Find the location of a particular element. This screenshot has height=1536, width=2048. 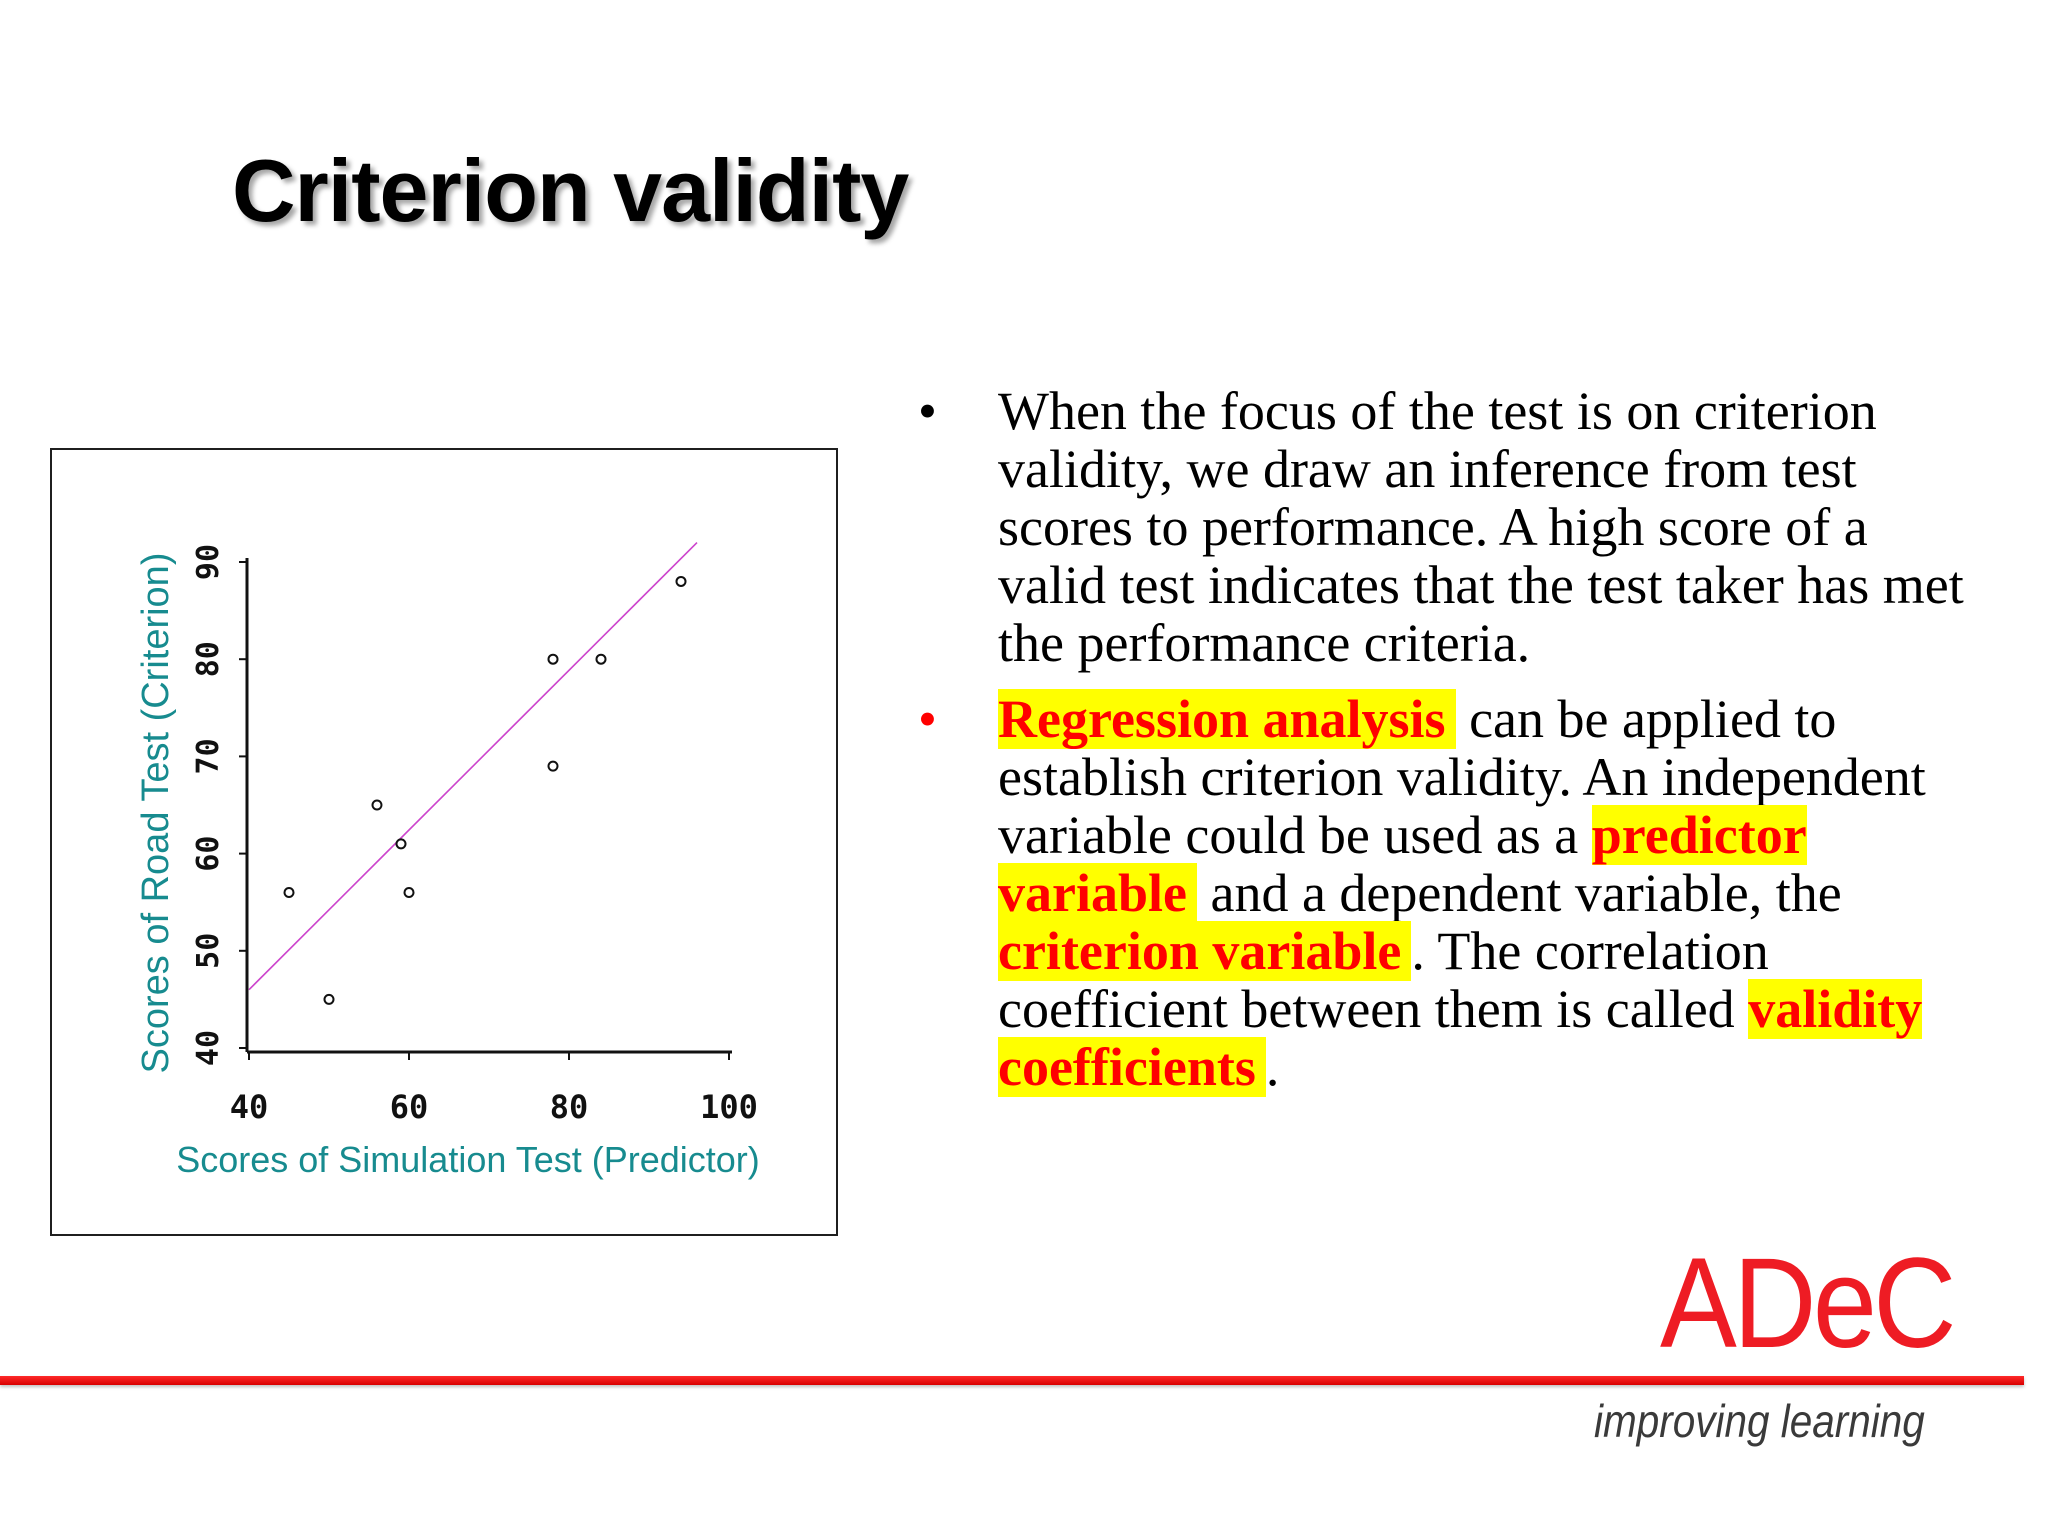

x-tick-label: 80 is located at coordinates (569, 1107).